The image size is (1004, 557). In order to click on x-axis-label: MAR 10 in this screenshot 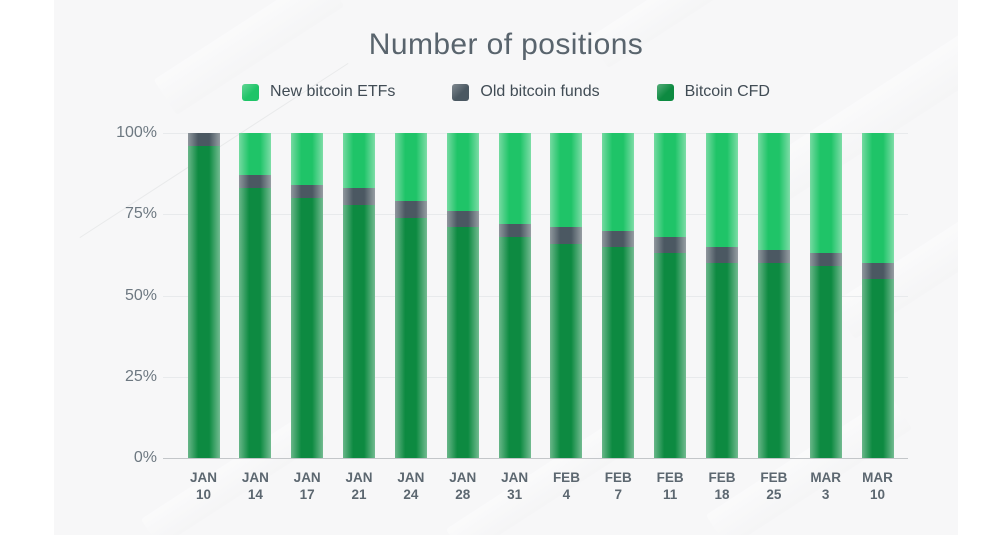, I will do `click(877, 486)`.